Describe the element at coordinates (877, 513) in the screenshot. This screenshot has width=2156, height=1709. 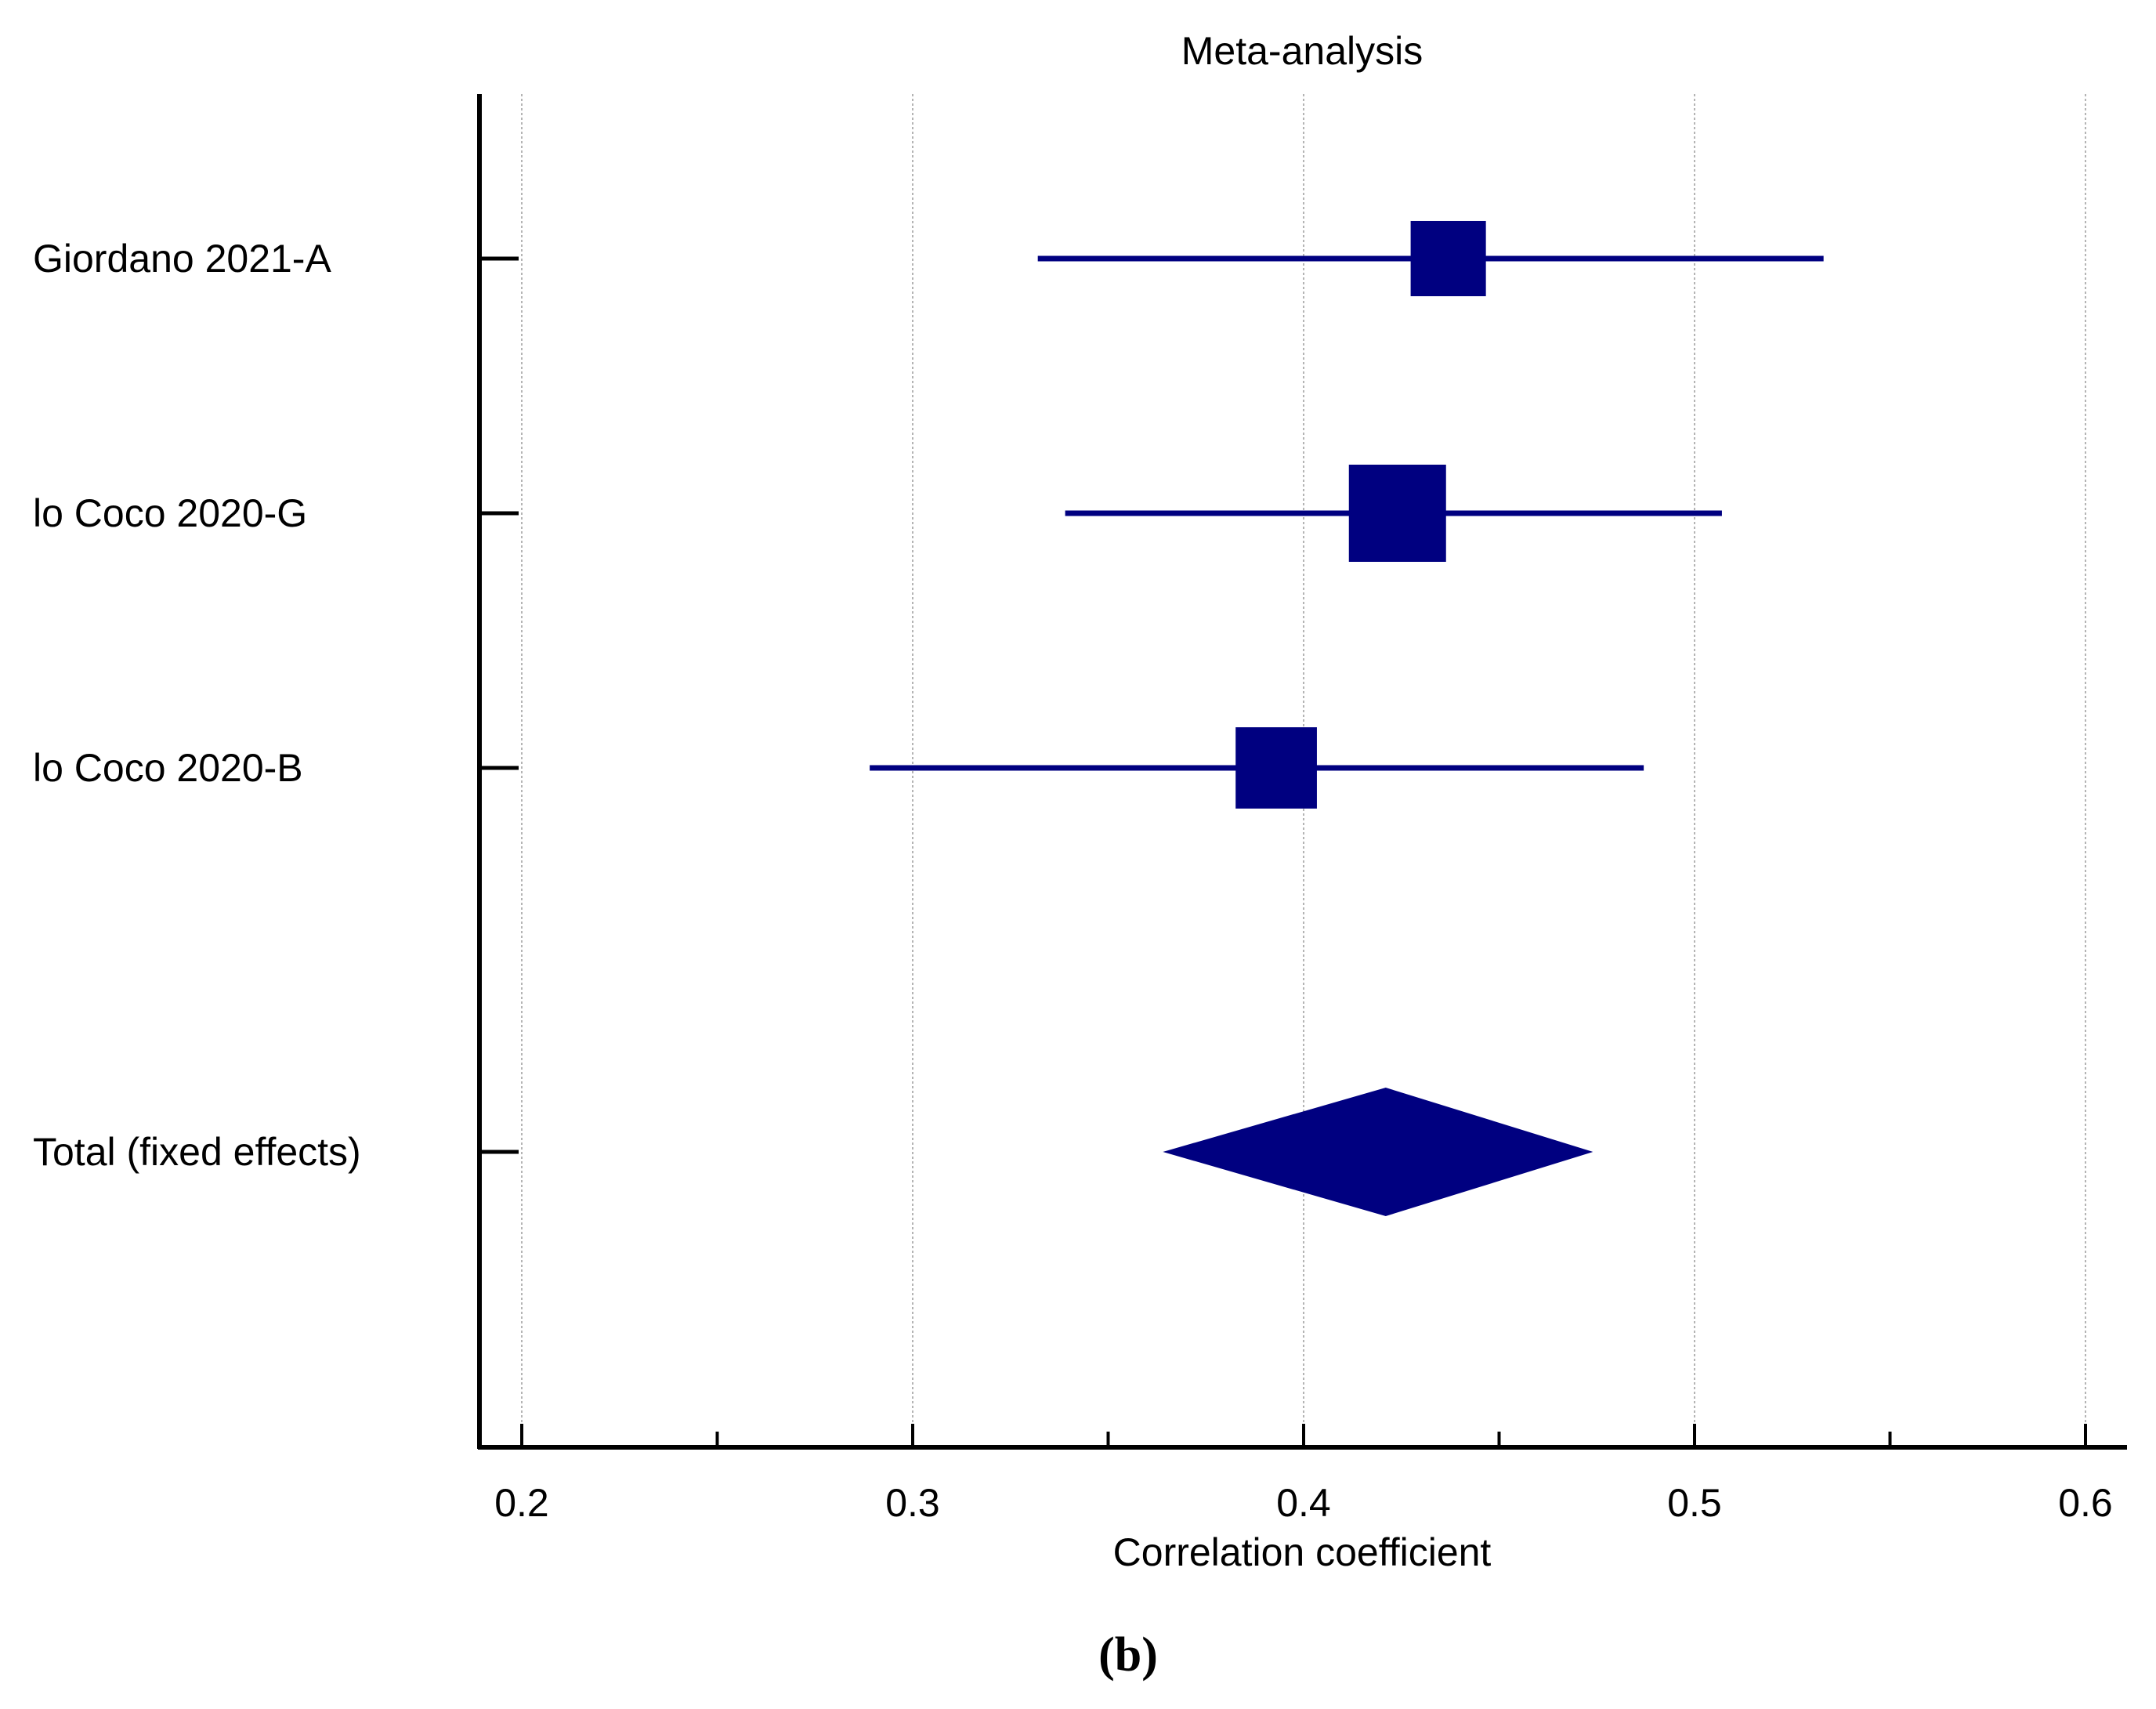
I see `study-row: lo Coco 2020-G` at that location.